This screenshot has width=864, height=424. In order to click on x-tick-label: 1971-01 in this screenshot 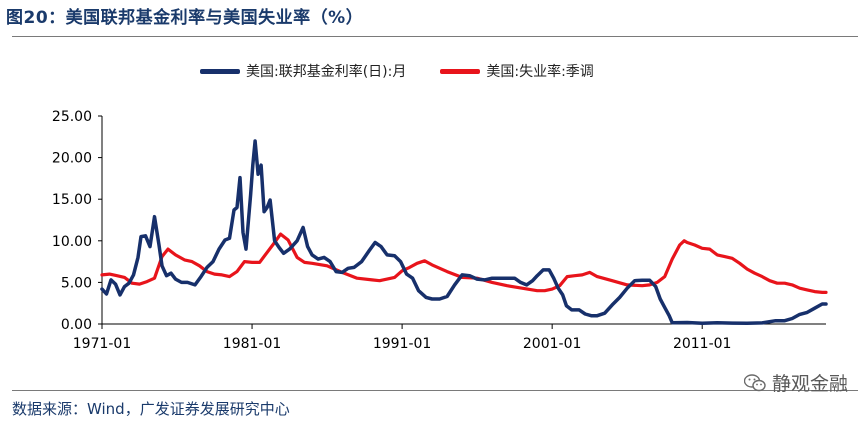, I will do `click(102, 344)`.